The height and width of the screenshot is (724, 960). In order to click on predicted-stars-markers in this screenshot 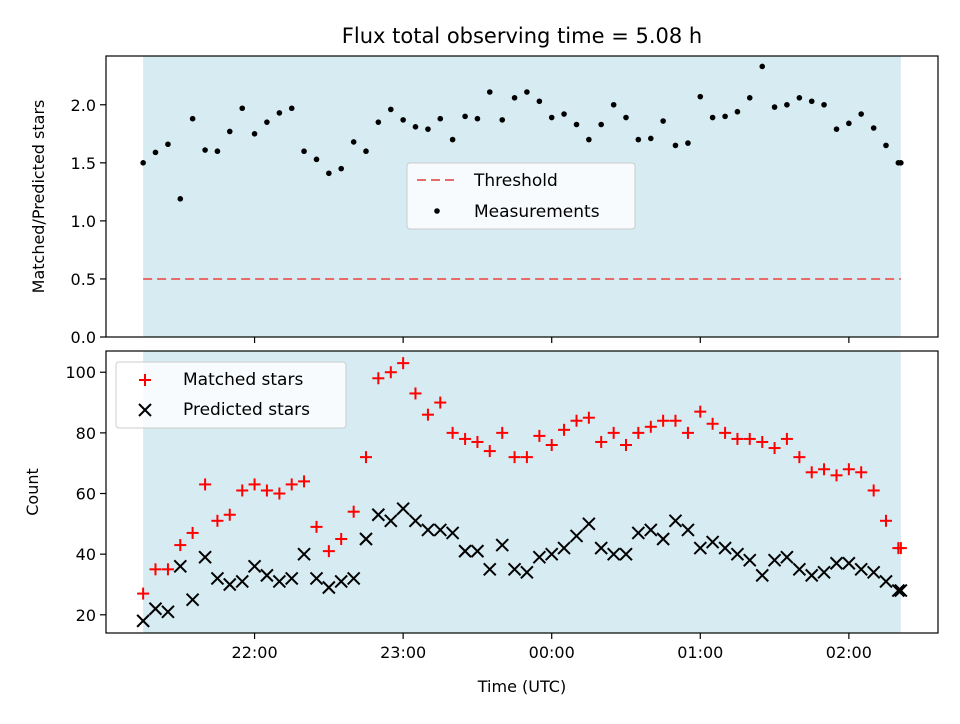, I will do `click(522, 564)`.